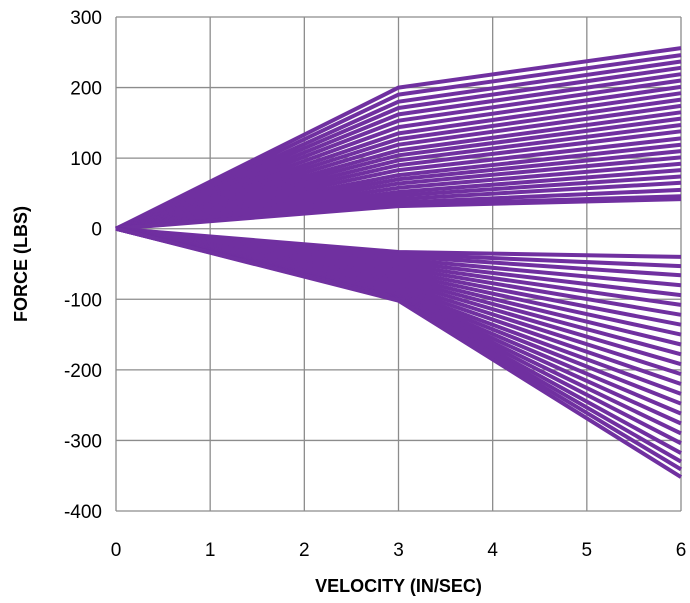 The image size is (690, 603). Describe the element at coordinates (86, 89) in the screenshot. I see `y-tick-label: 200` at that location.